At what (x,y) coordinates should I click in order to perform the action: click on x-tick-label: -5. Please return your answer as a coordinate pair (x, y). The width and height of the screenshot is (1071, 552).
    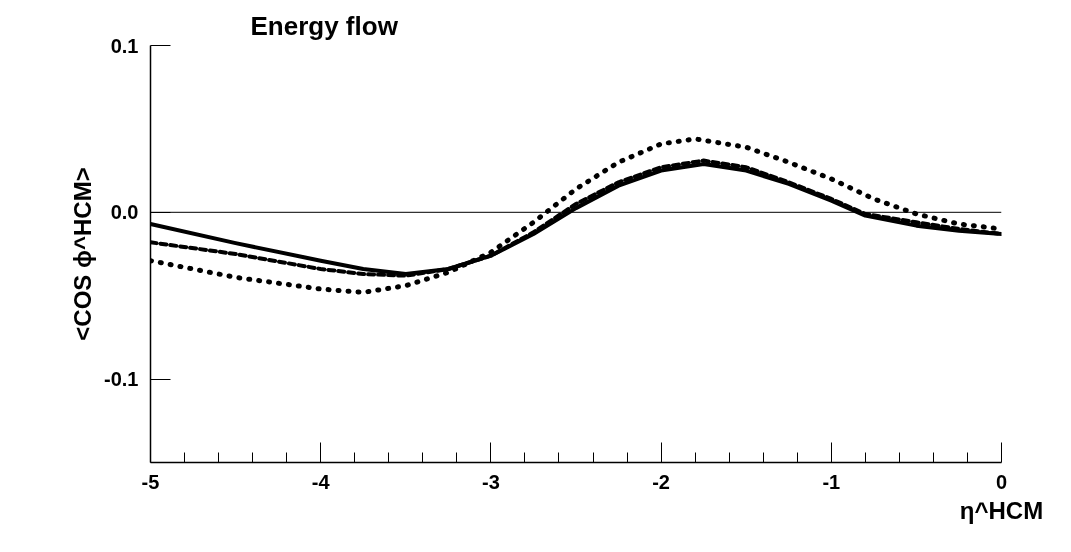
    Looking at the image, I should click on (150, 481).